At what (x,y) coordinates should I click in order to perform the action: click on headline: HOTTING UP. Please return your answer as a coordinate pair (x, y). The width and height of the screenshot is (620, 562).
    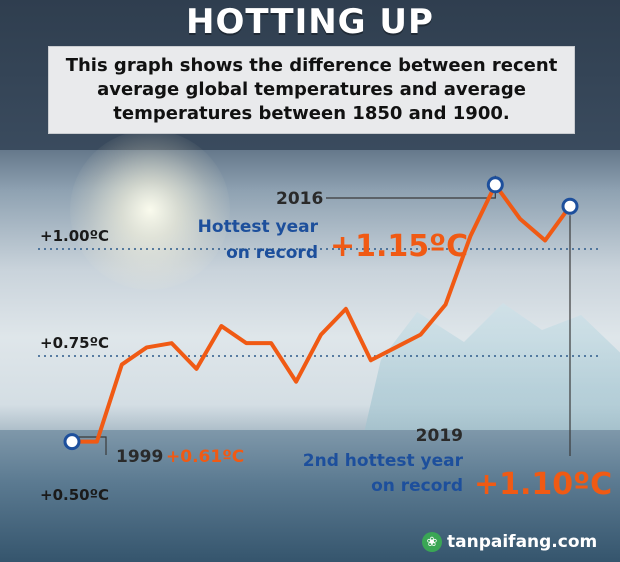
    Looking at the image, I should click on (310, 22).